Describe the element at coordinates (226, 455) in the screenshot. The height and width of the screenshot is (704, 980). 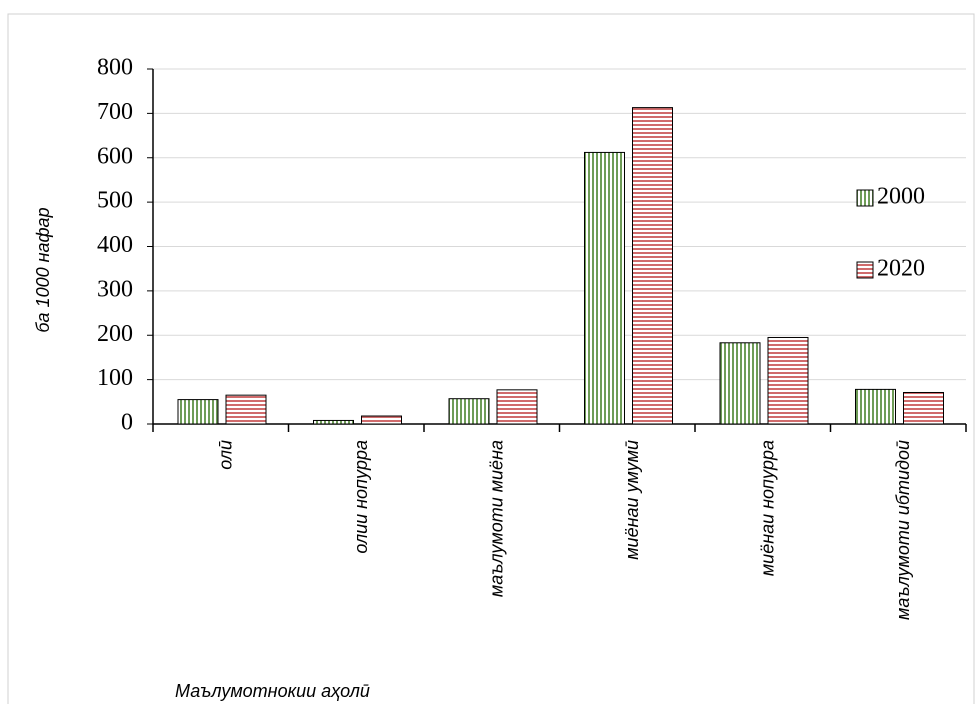
I see `x-tick-label: олӣ` at that location.